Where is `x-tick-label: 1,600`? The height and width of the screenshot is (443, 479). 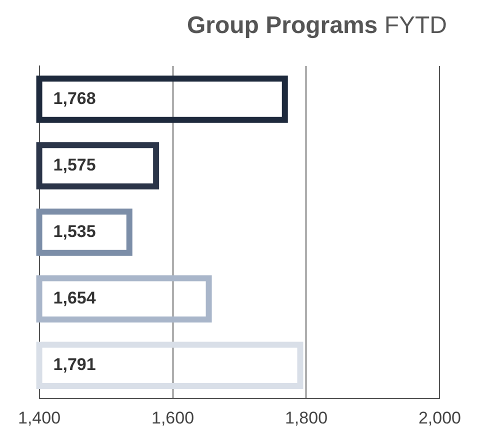
x-tick-label: 1,600 is located at coordinates (172, 418).